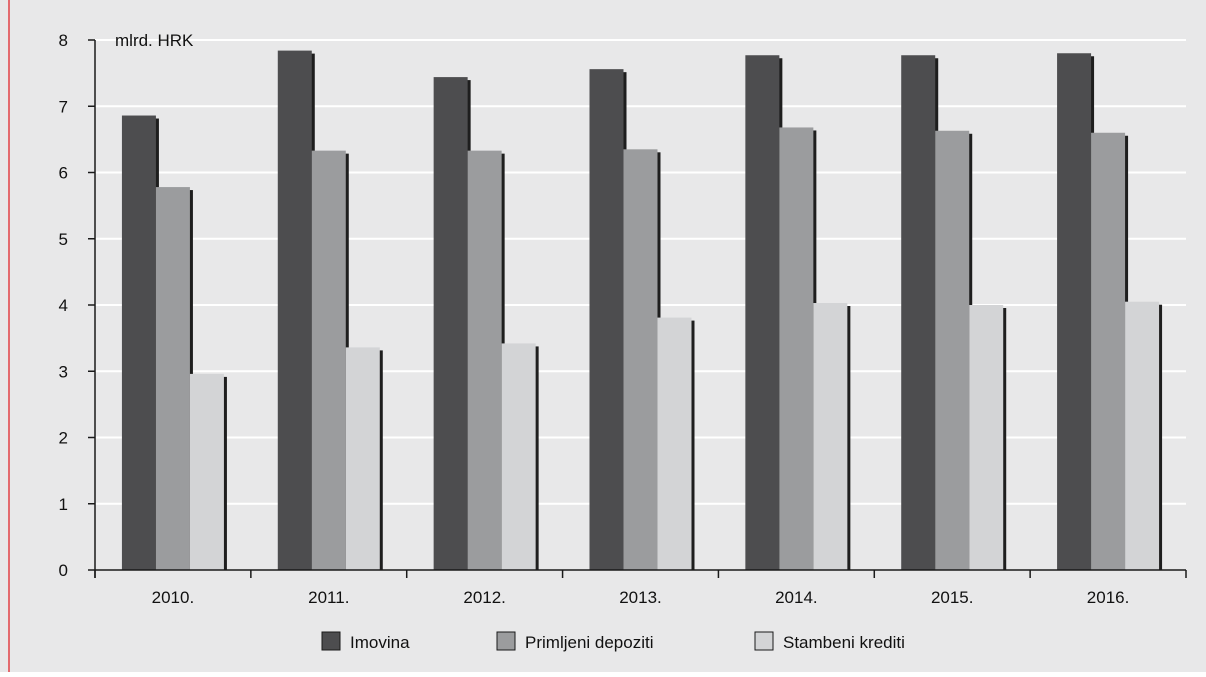 This screenshot has height=677, width=1206. Describe the element at coordinates (63, 40) in the screenshot. I see `y-tick-label: 8` at that location.